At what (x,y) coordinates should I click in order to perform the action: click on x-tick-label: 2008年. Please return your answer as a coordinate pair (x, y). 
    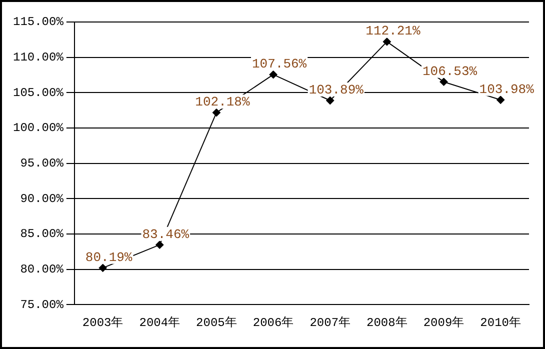
    Looking at the image, I should click on (387, 323).